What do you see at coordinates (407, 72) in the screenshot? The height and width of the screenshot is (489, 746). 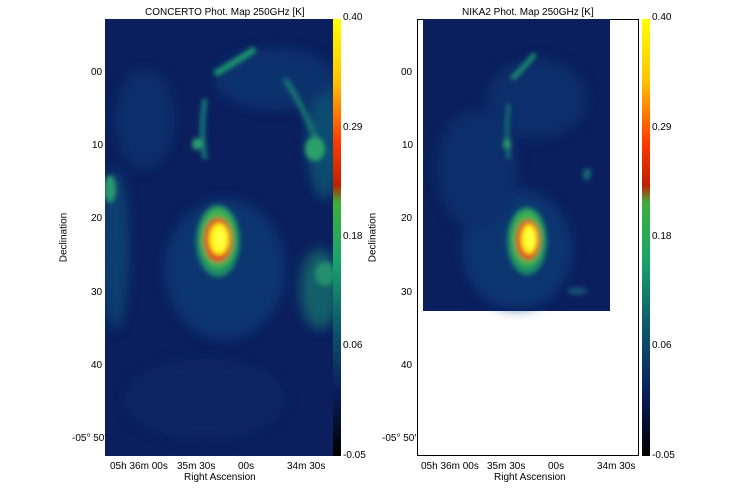 I see `right-y-tick: 00` at bounding box center [407, 72].